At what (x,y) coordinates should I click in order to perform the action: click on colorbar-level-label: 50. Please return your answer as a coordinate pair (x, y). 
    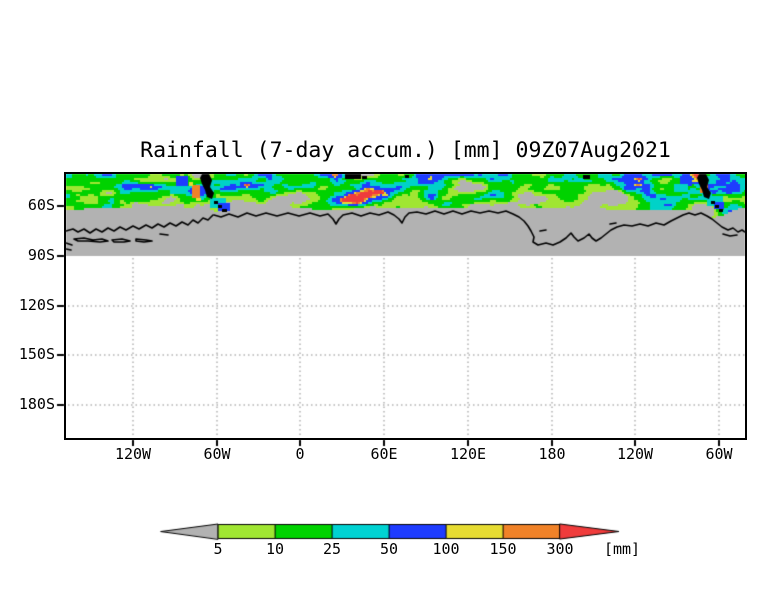
    Looking at the image, I should click on (389, 549).